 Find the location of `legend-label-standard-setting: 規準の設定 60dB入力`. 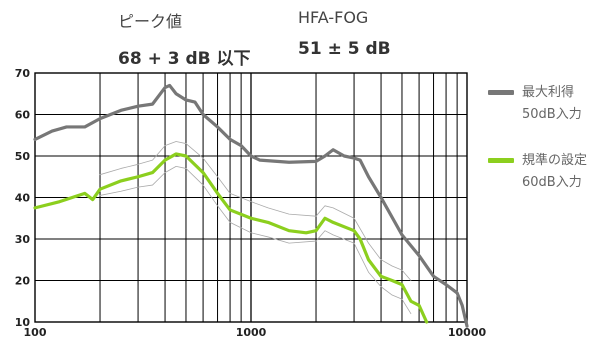

legend-label-standard-setting: 規準の設定 60dB入力 is located at coordinates (554, 172).